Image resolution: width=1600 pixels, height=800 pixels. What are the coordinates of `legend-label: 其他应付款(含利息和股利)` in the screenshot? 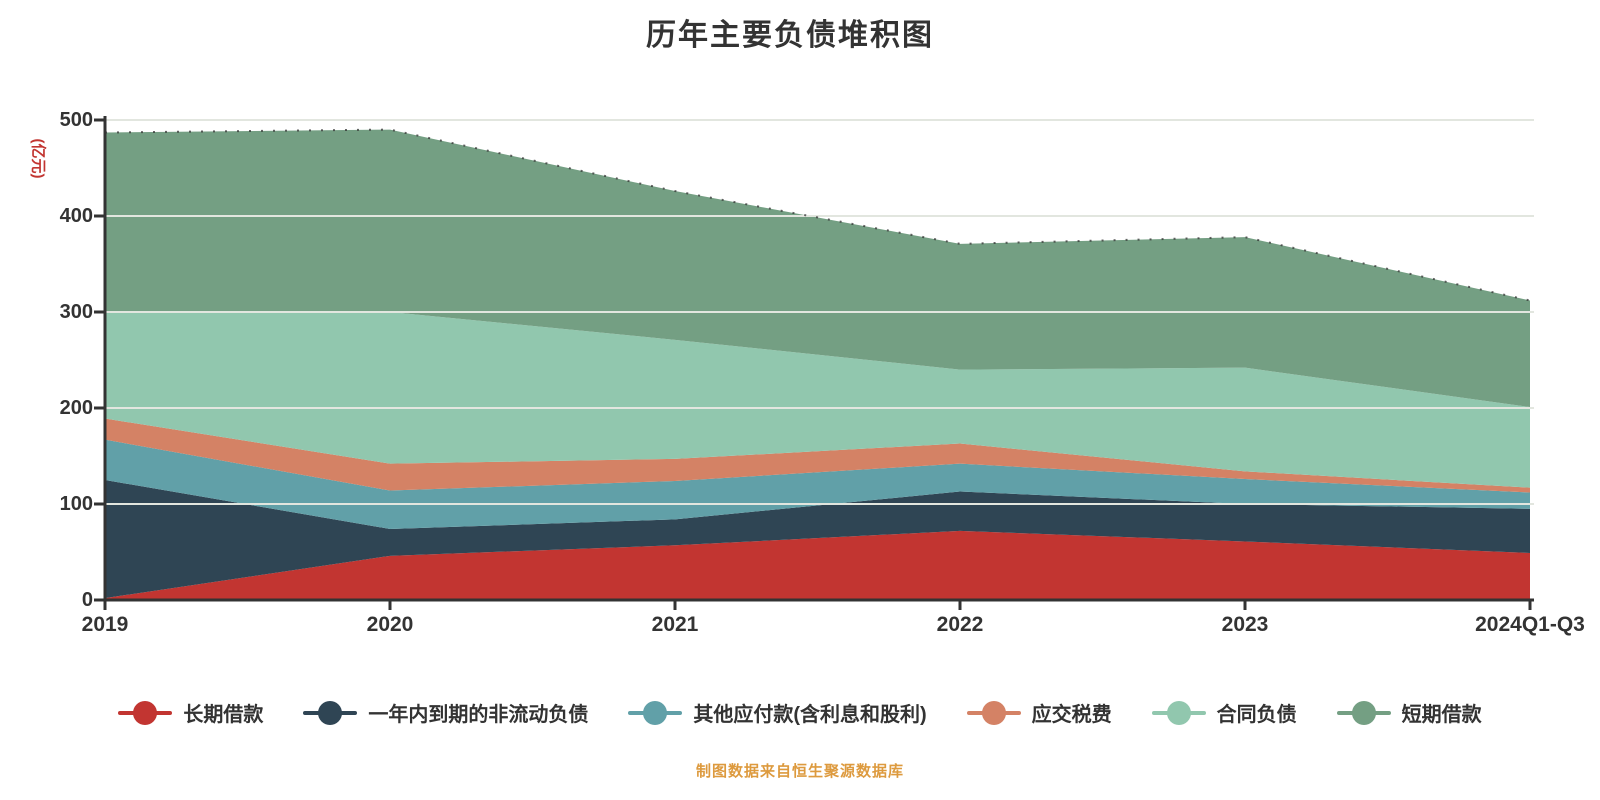 It's located at (810, 715).